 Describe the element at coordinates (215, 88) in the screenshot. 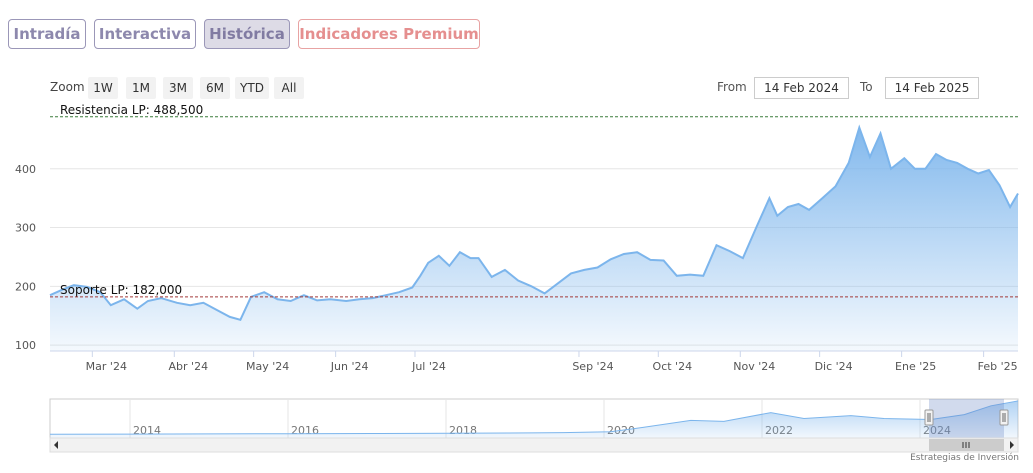

I see `zoom-6m-button: 6M` at that location.